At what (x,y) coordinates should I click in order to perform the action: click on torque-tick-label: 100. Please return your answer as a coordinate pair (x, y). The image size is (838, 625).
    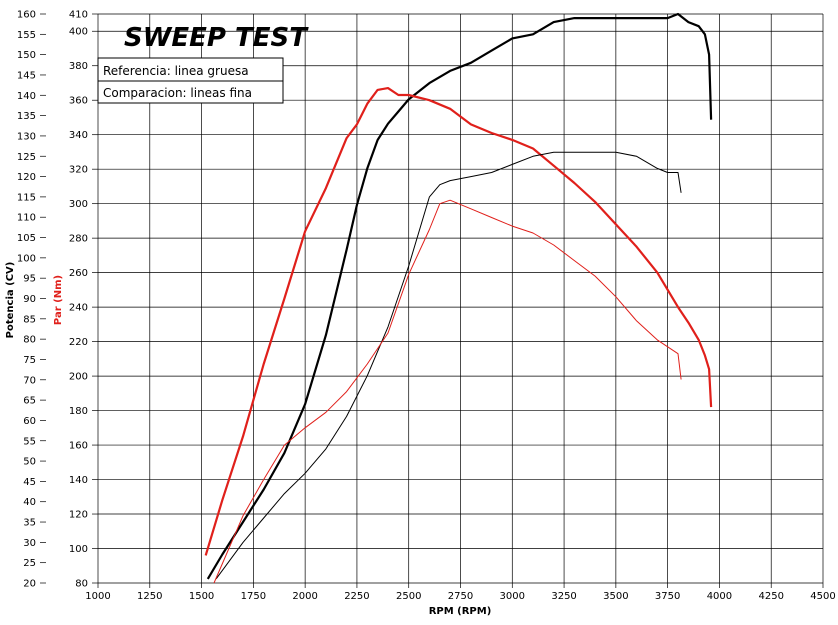
    Looking at the image, I should click on (78, 549).